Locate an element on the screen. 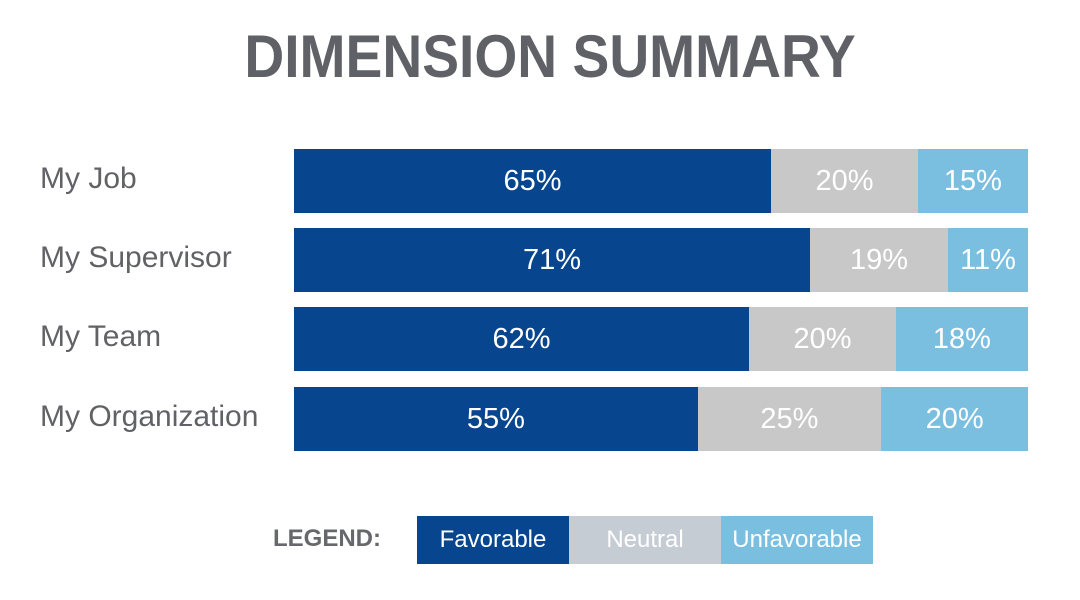 Image resolution: width=1080 pixels, height=600 pixels. legend-item-unfavorable: Unfavorable is located at coordinates (797, 540).